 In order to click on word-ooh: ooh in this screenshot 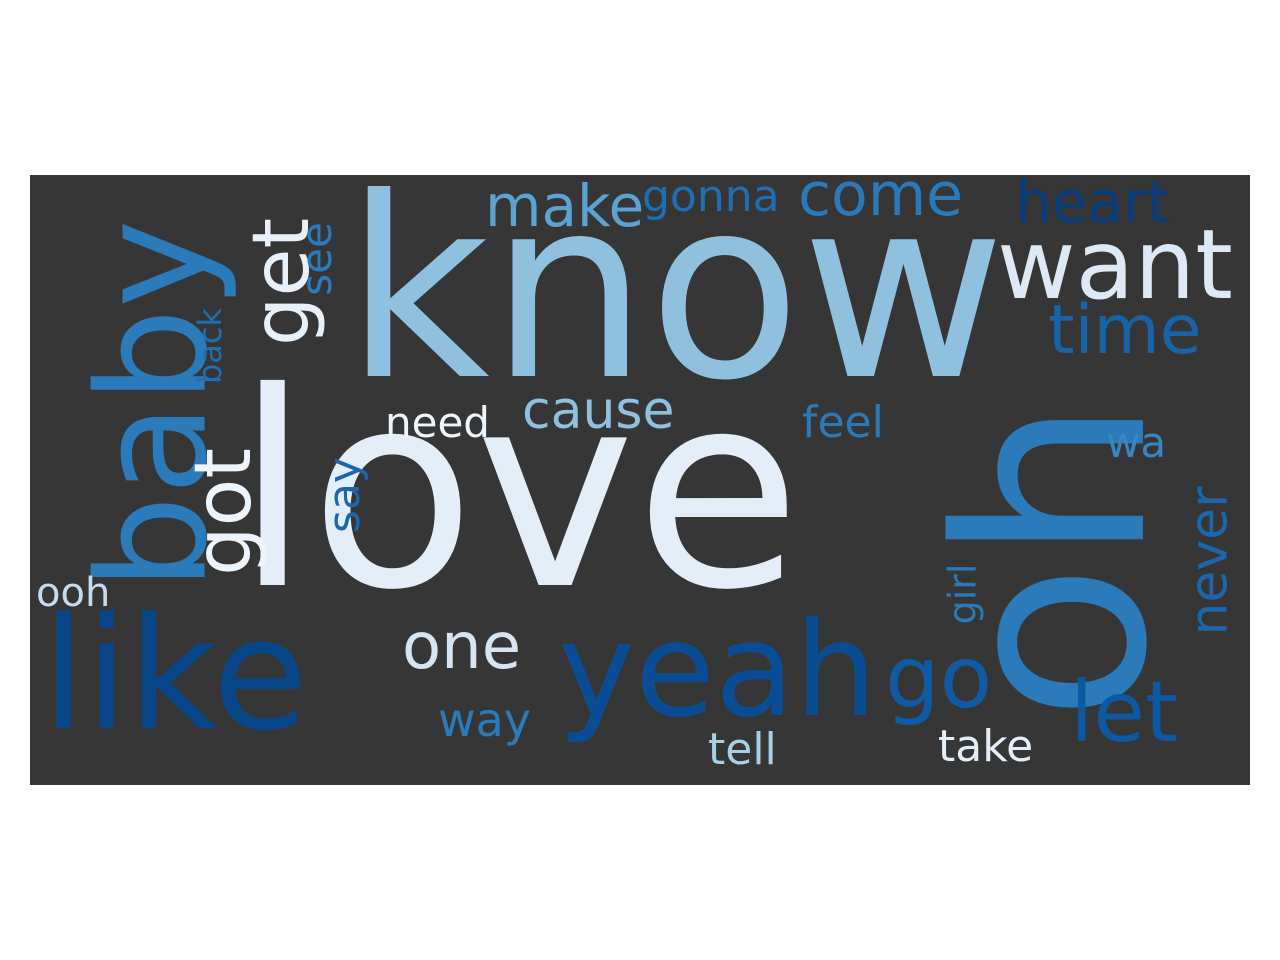, I will do `click(73, 593)`.